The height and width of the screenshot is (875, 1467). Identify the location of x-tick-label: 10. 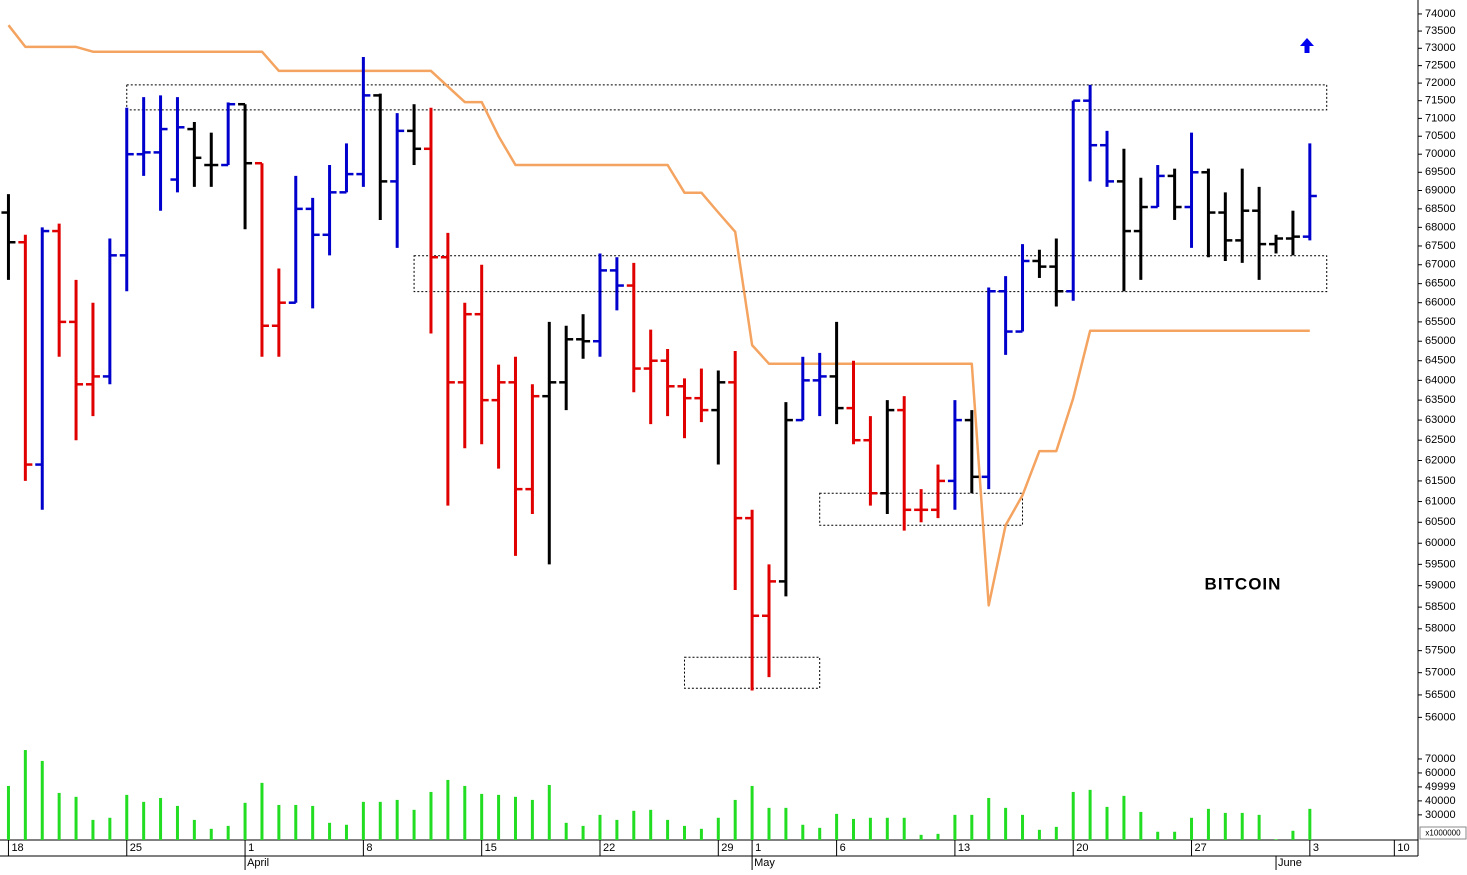
(1403, 848).